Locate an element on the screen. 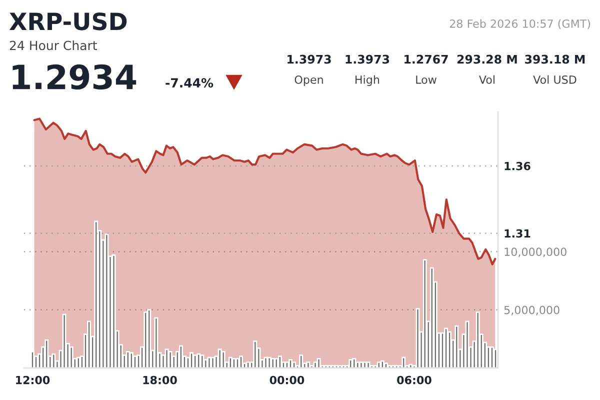  text: Vol USD is located at coordinates (554, 79).